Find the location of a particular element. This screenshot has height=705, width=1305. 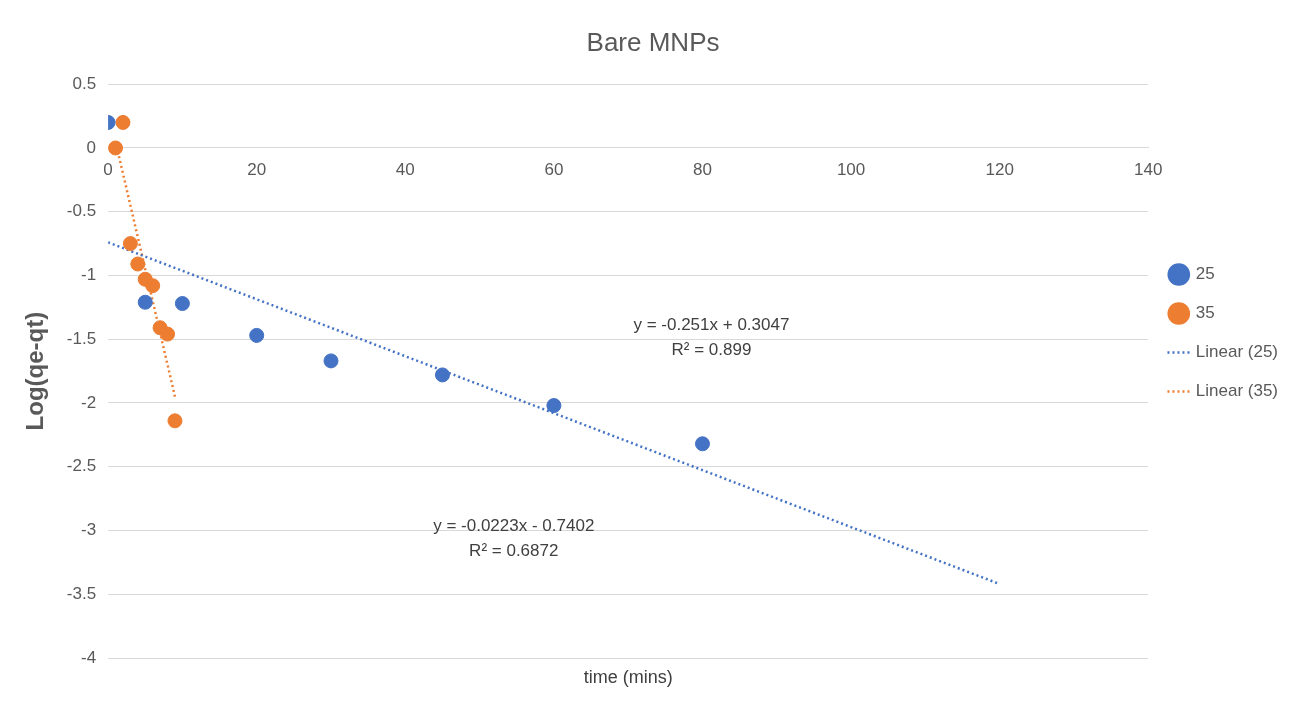

y-tick-label: -4 is located at coordinates (88, 657).